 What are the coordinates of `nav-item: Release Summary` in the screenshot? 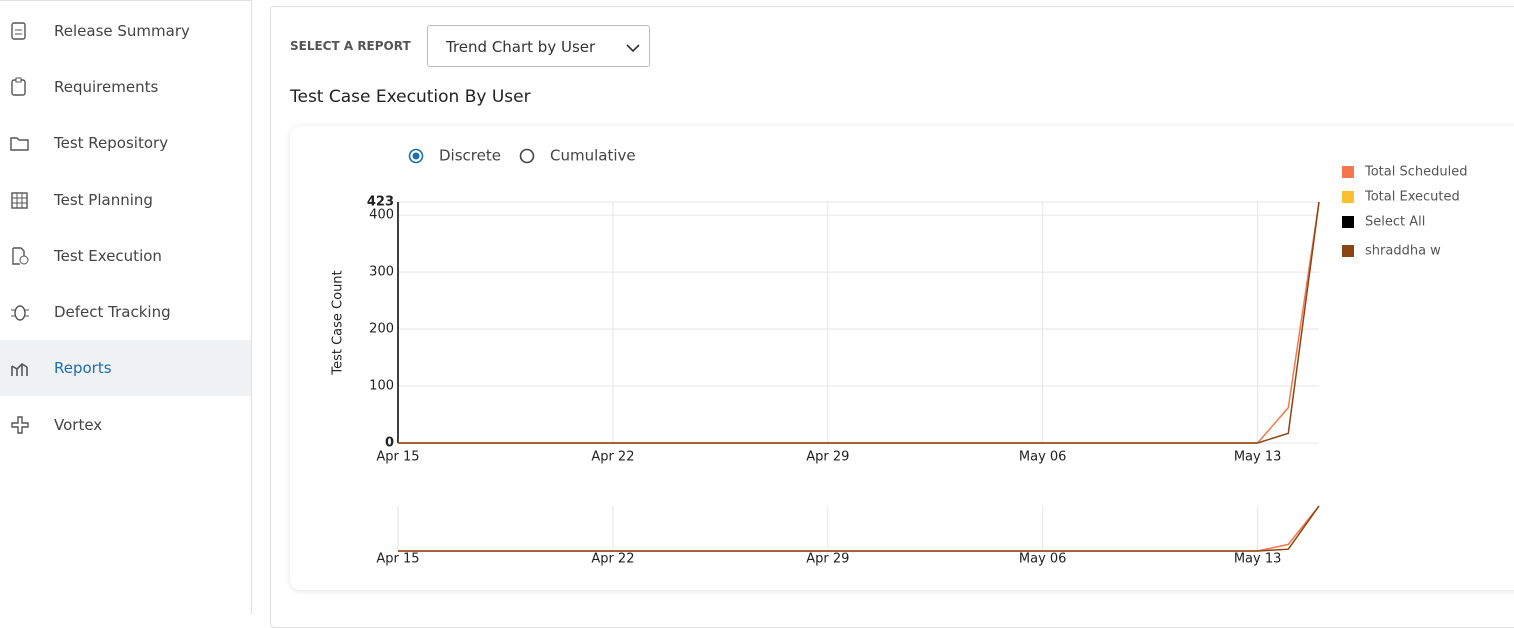 It's located at (125, 31).